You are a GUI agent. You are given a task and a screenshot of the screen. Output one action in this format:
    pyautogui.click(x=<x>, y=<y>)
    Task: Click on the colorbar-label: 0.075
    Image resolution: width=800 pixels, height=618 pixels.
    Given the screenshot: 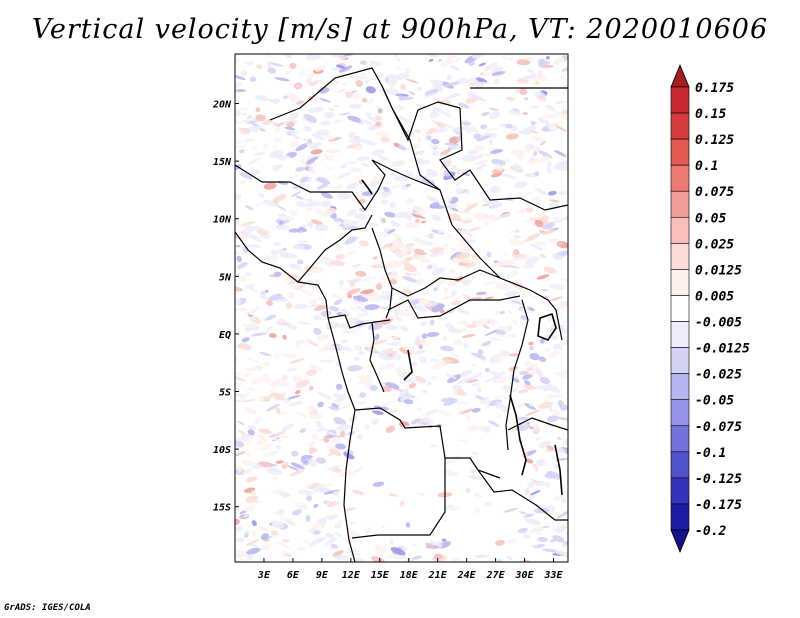 What is the action you would take?
    pyautogui.click(x=714, y=192)
    